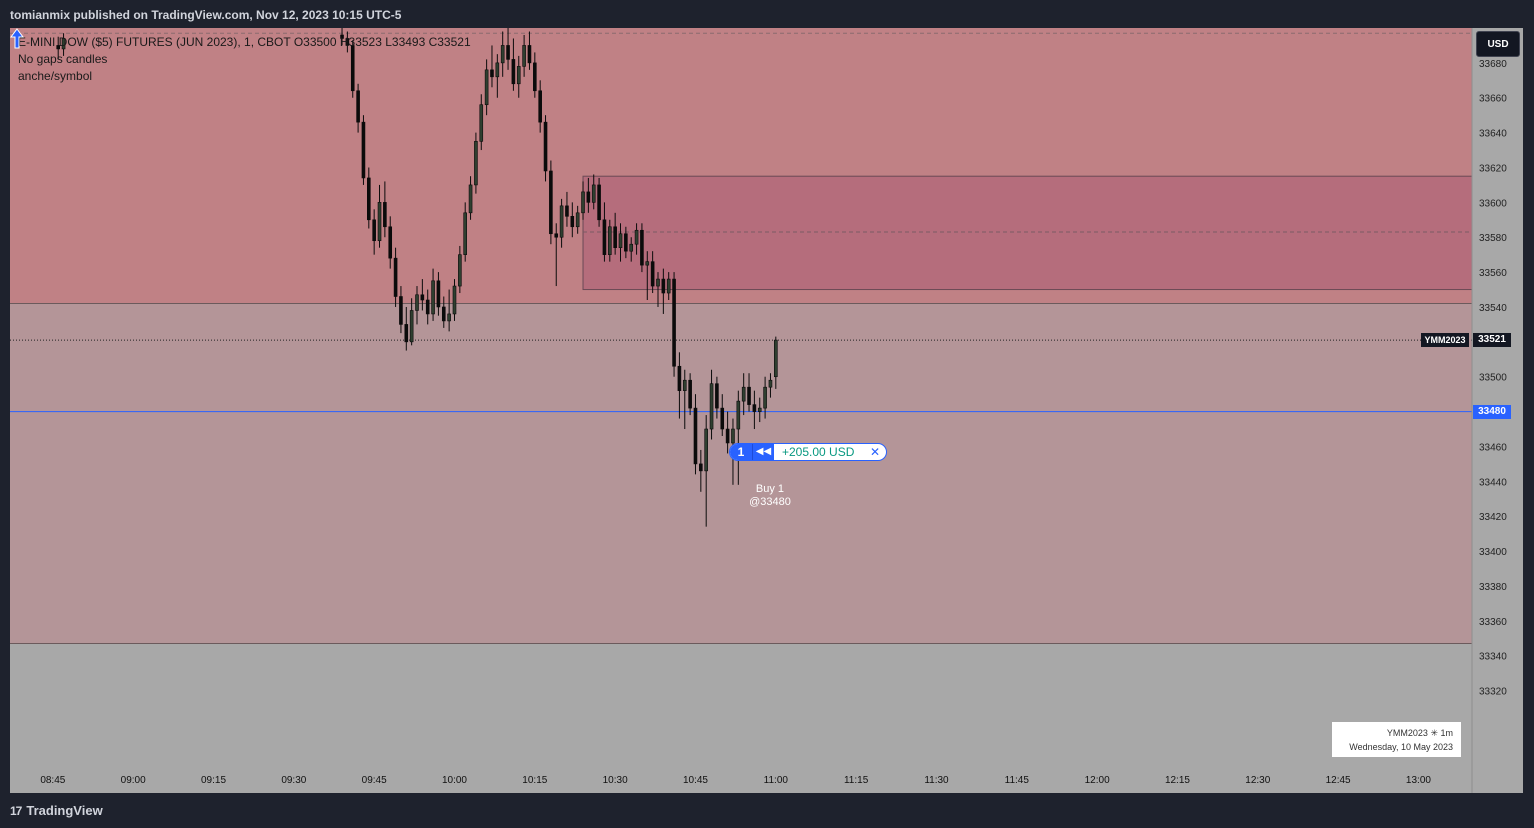 The image size is (1534, 828). I want to click on y-tick-label: 33620, so click(1493, 168).